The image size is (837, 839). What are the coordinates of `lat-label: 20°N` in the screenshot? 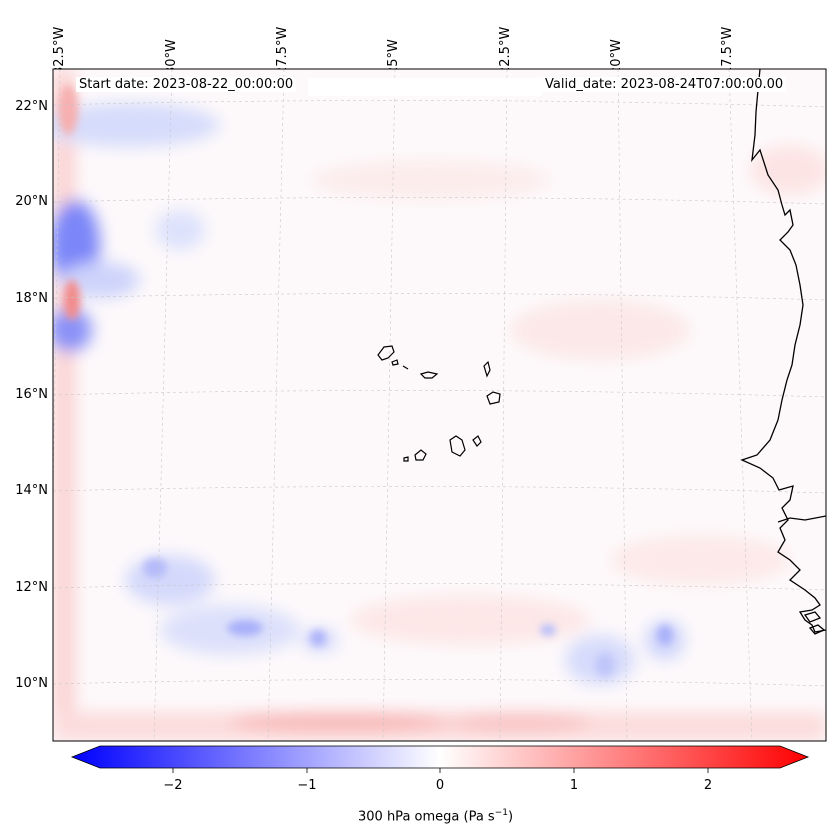 It's located at (31, 201).